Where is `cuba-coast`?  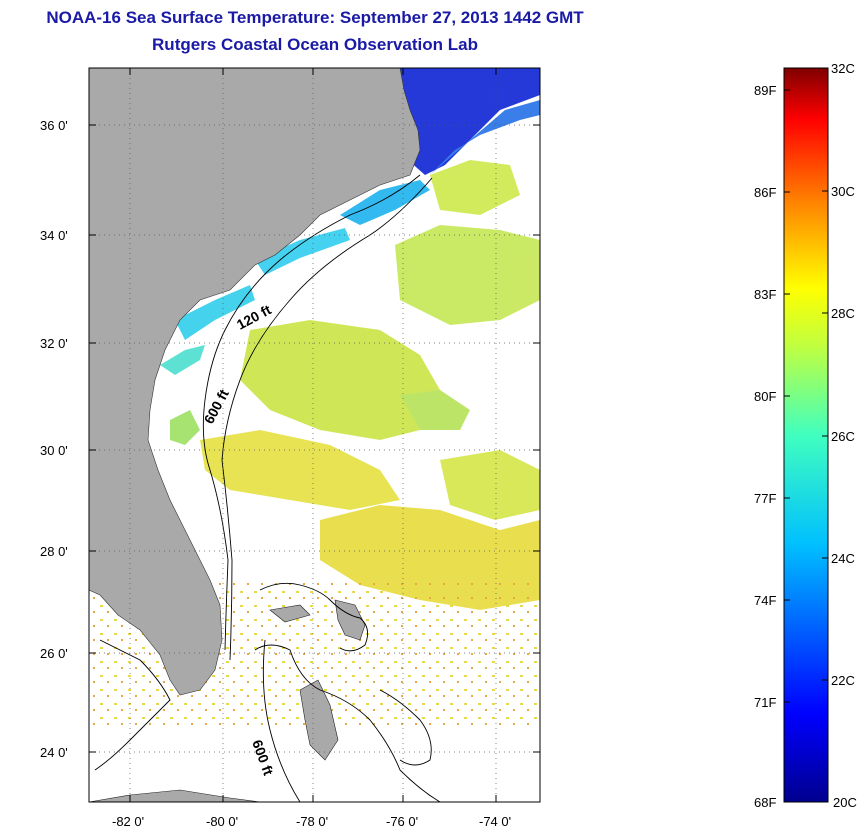
cuba-coast is located at coordinates (175, 795).